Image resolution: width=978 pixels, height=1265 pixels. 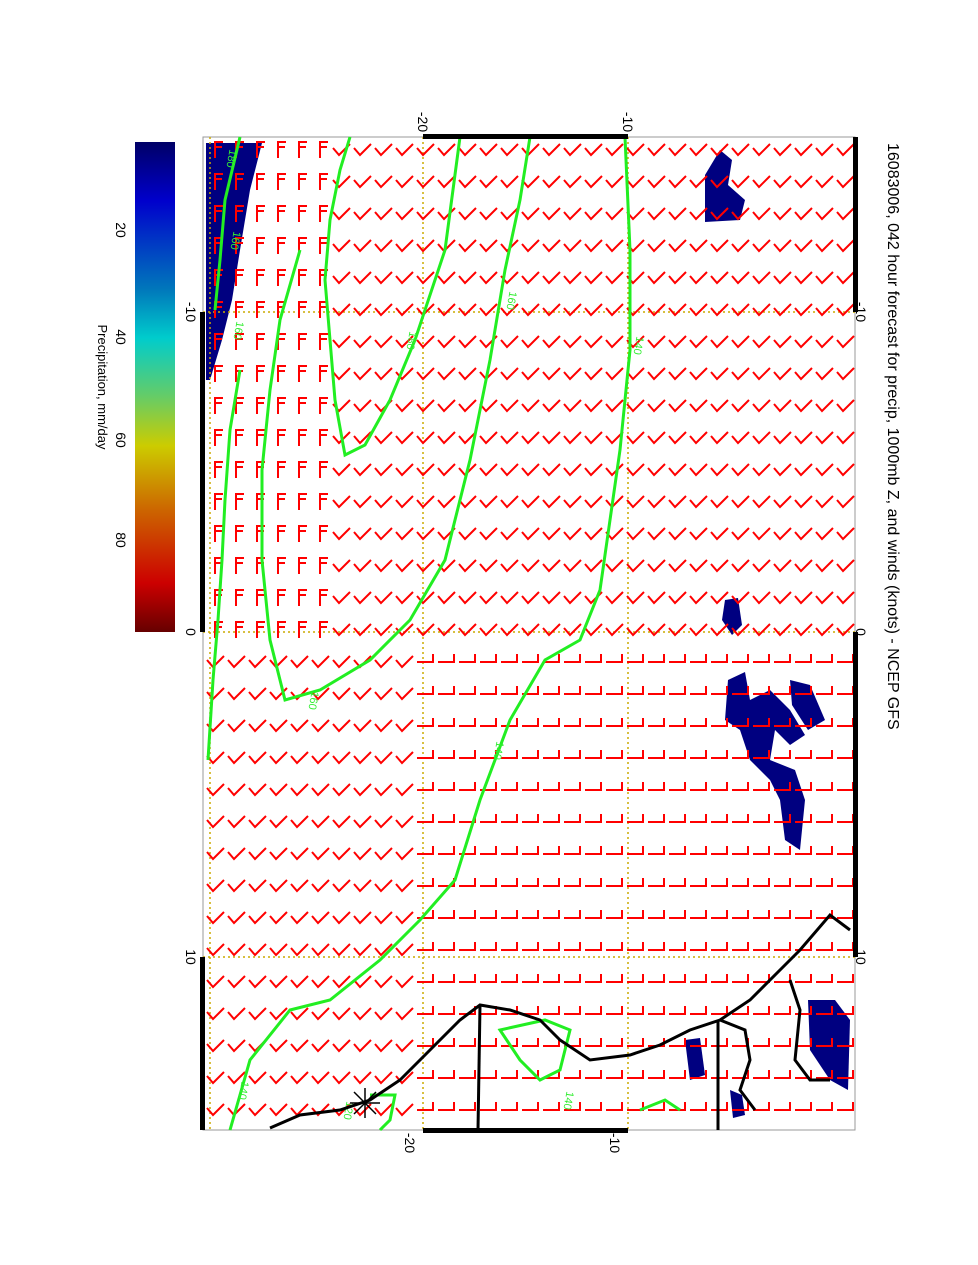 I want to click on lon-label-right: 0, so click(x=861, y=632).